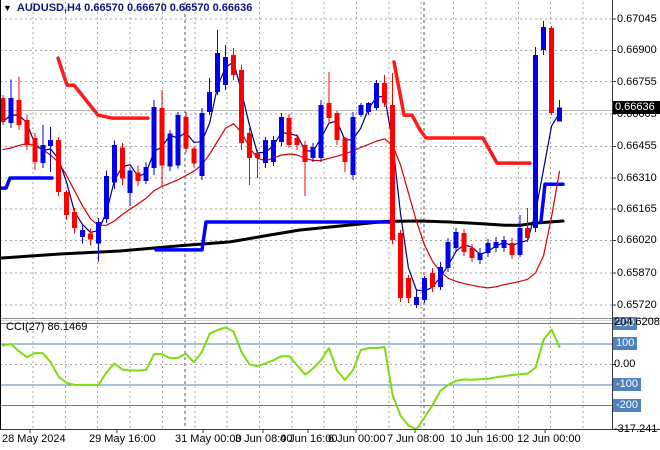  I want to click on indicator-axis-label: -317.241, so click(636, 428).